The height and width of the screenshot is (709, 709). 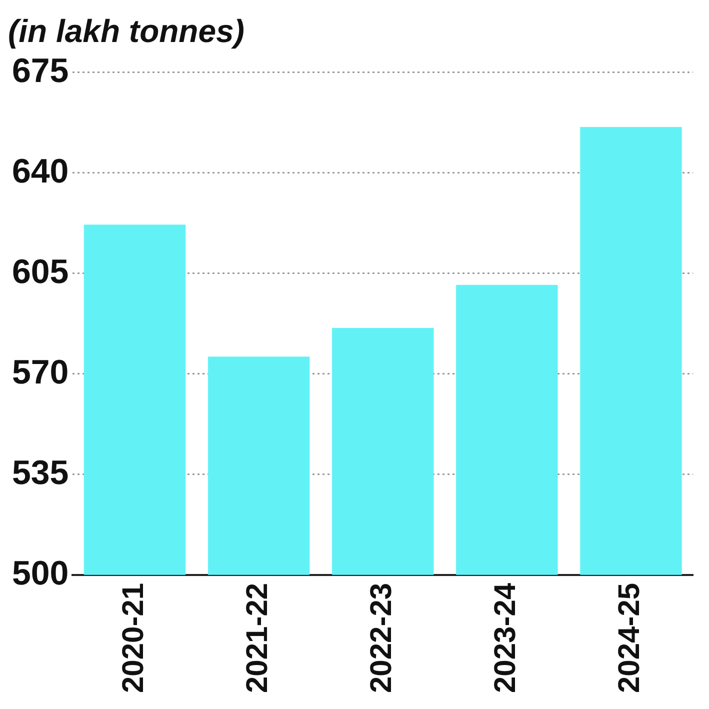 What do you see at coordinates (40, 473) in the screenshot?
I see `y-tick-label: 535` at bounding box center [40, 473].